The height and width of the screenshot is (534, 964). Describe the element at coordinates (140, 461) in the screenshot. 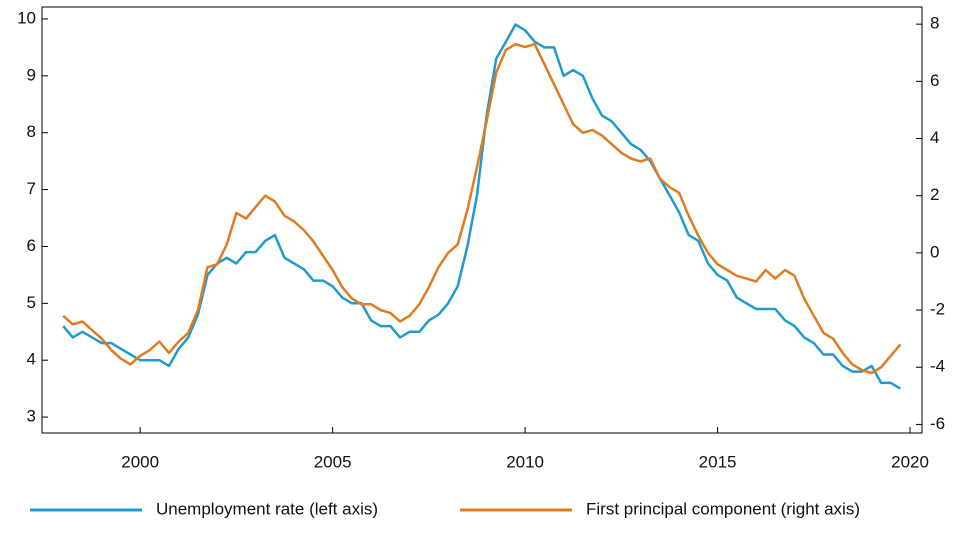

I see `x-tick-label: 2000` at that location.